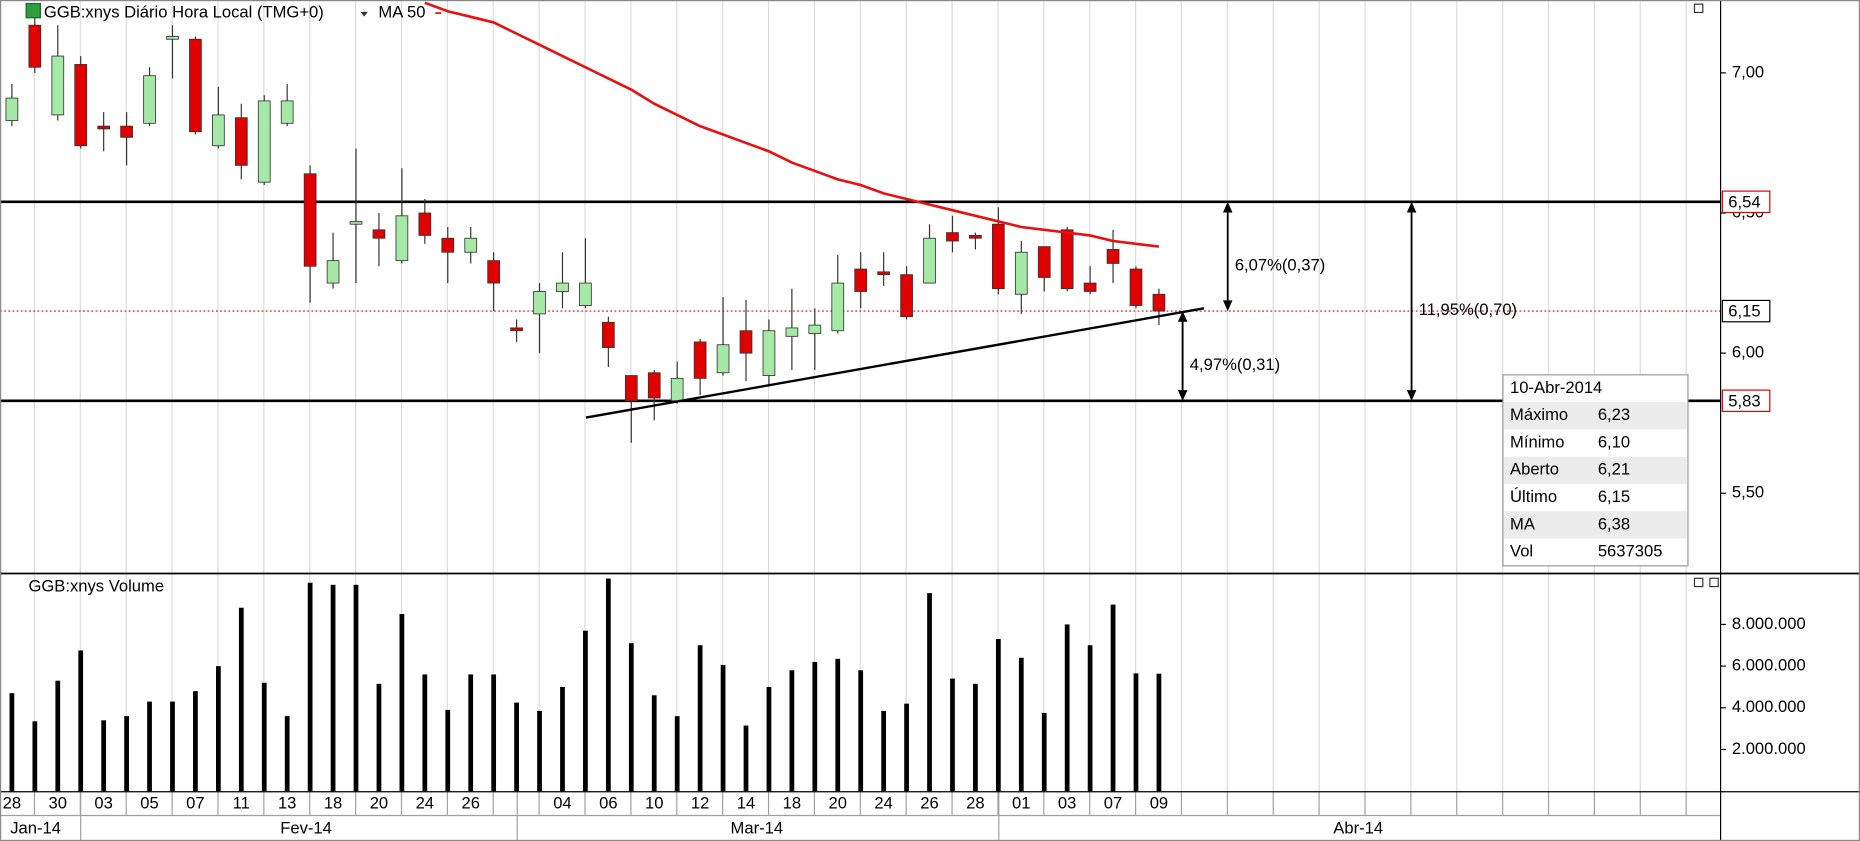 The height and width of the screenshot is (841, 1860). I want to click on x-tick-label: 10, so click(654, 803).